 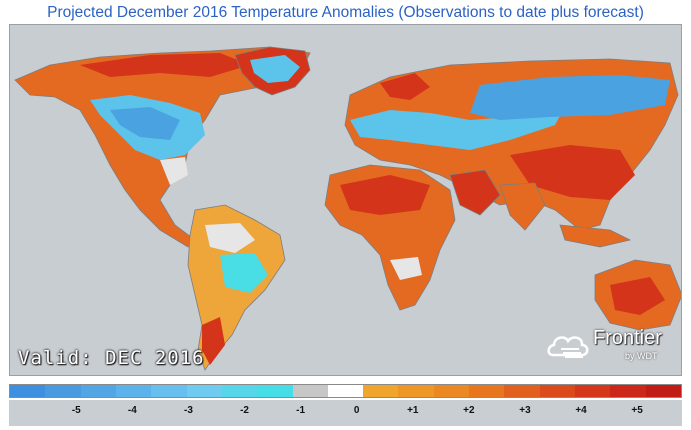 What do you see at coordinates (637, 410) in the screenshot?
I see `legend-tick-label: +5` at bounding box center [637, 410].